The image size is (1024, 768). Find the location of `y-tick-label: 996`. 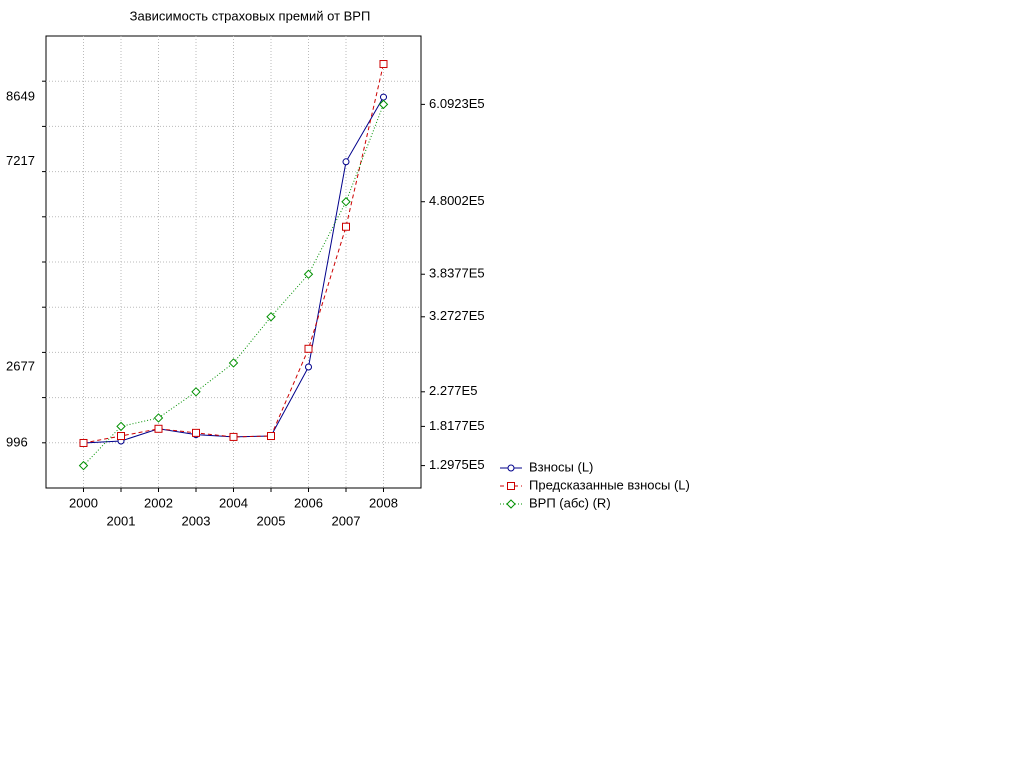

y-tick-label: 996 is located at coordinates (17, 441).